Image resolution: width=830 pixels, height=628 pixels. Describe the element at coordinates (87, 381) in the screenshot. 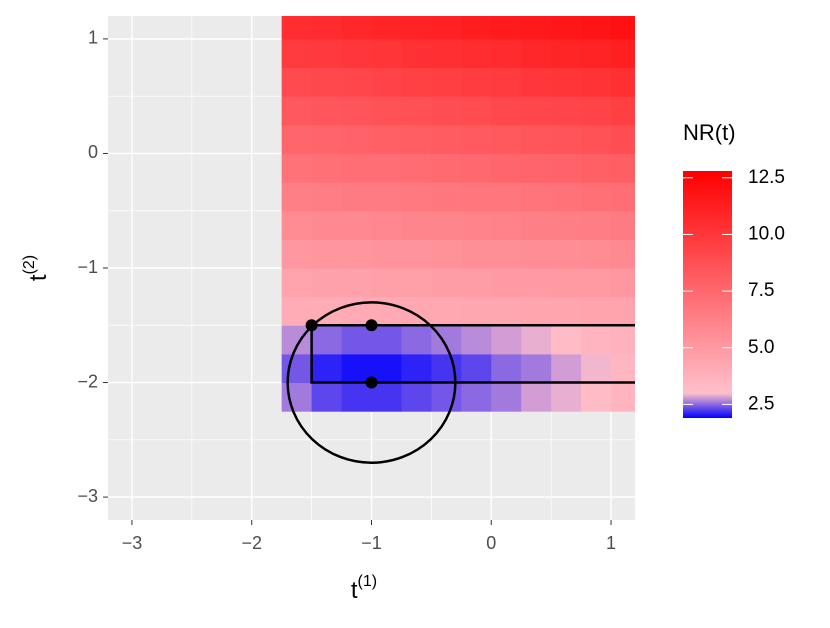

I see `y-tick-label: −2` at that location.